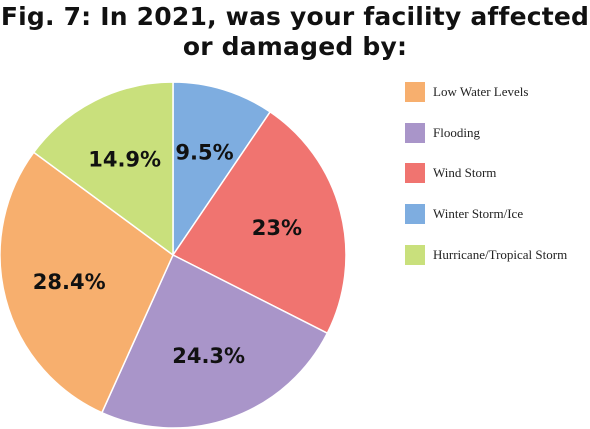 The image size is (590, 429). I want to click on legend-label: Winter Storm/Ice, so click(478, 214).